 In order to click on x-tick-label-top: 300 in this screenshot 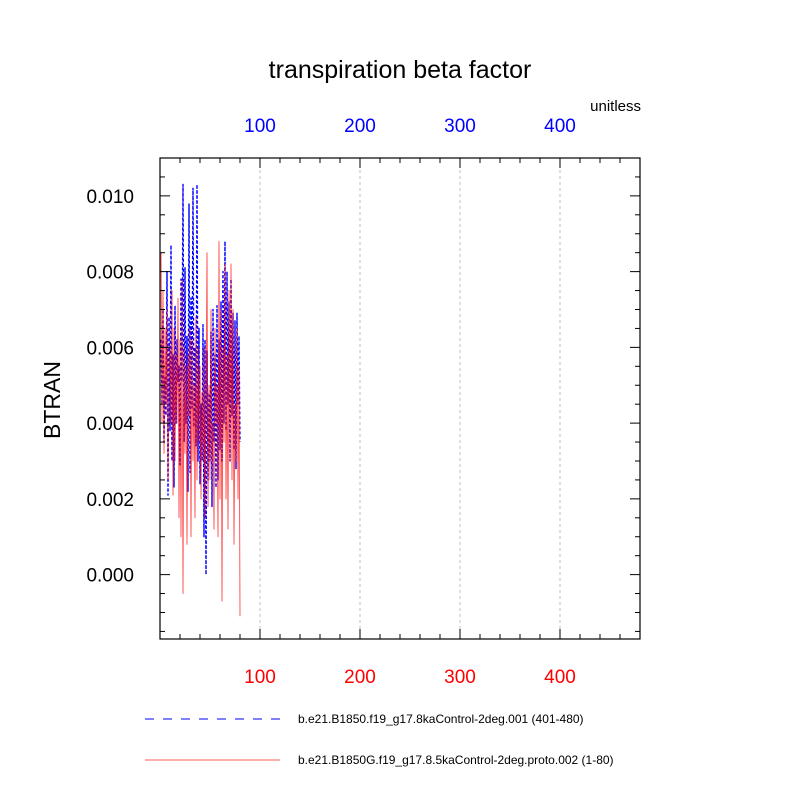, I will do `click(460, 126)`.